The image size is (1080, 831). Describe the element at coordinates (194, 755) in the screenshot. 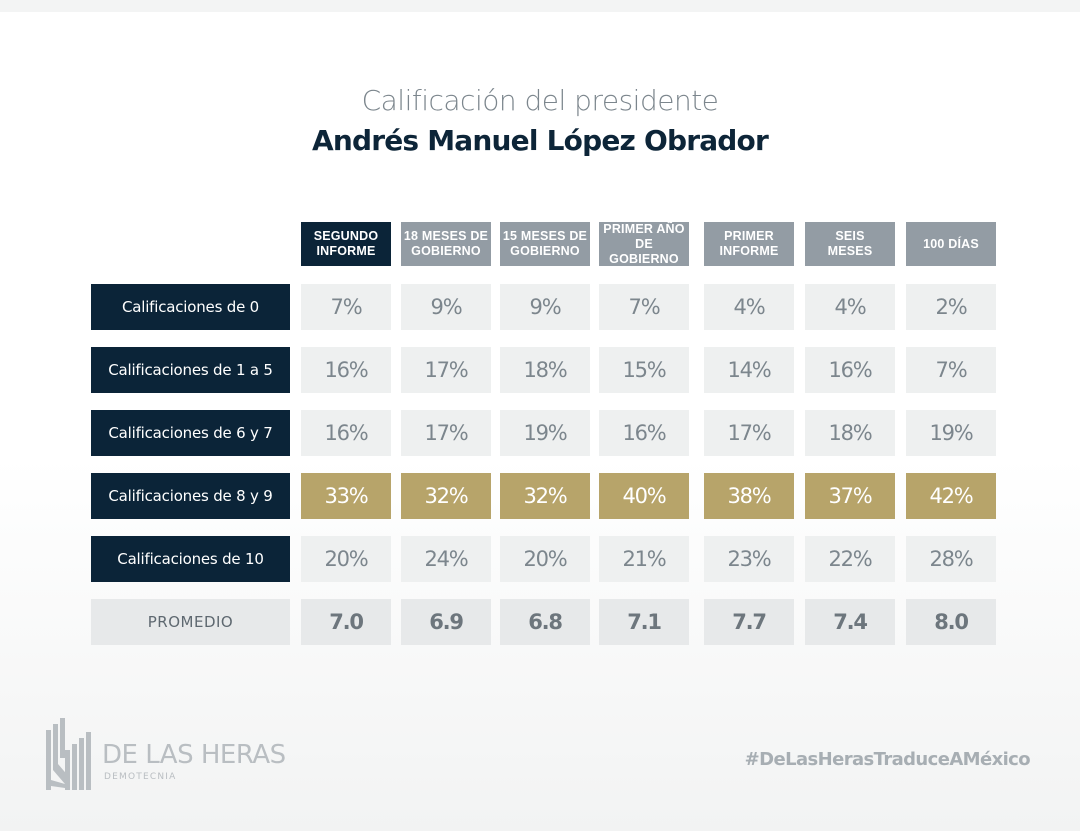

I see `logo-name: DE LAS HERAS` at that location.